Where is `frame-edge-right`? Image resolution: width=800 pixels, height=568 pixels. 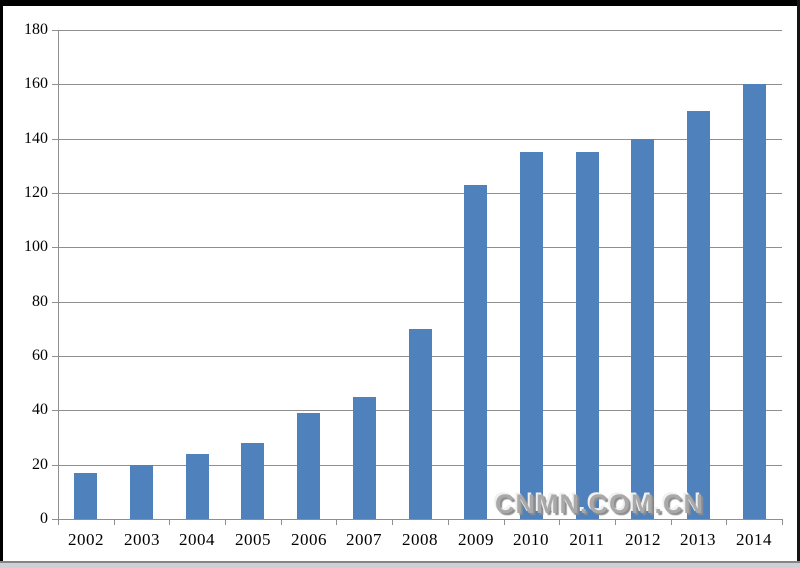 frame-edge-right is located at coordinates (798, 280).